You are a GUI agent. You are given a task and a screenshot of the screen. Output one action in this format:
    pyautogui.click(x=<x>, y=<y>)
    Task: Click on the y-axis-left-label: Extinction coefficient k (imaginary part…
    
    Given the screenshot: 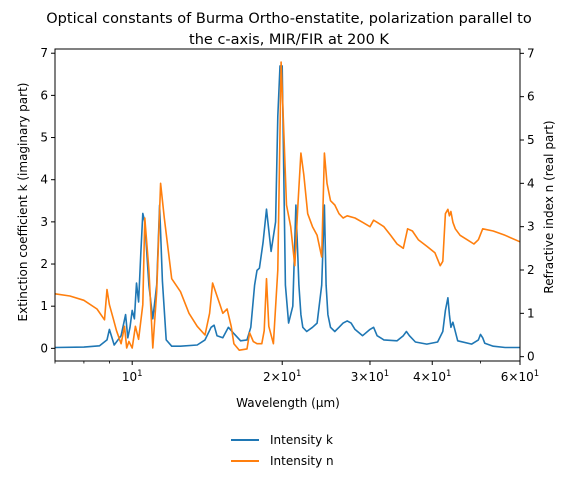 What is the action you would take?
    pyautogui.click(x=23, y=202)
    